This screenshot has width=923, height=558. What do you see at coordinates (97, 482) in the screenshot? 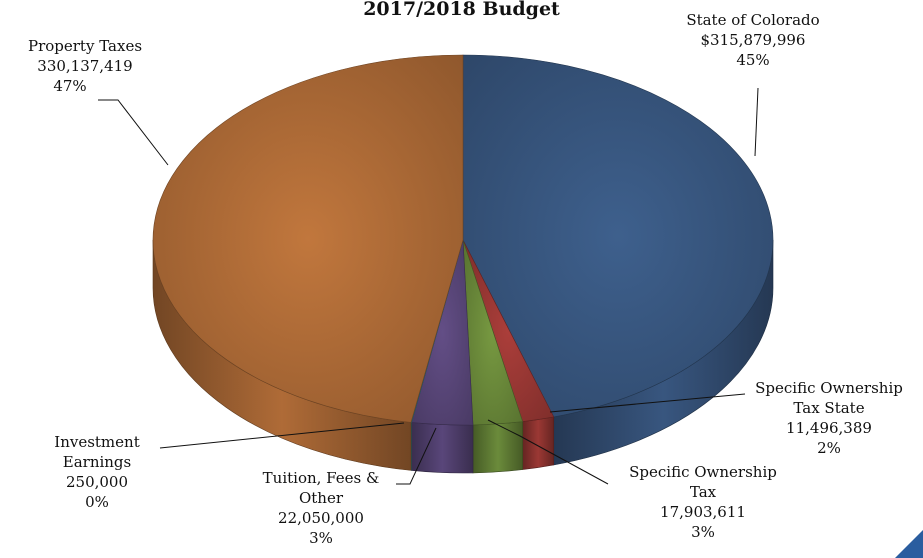
I see `label-investment-value: 250,000` at bounding box center [97, 482].